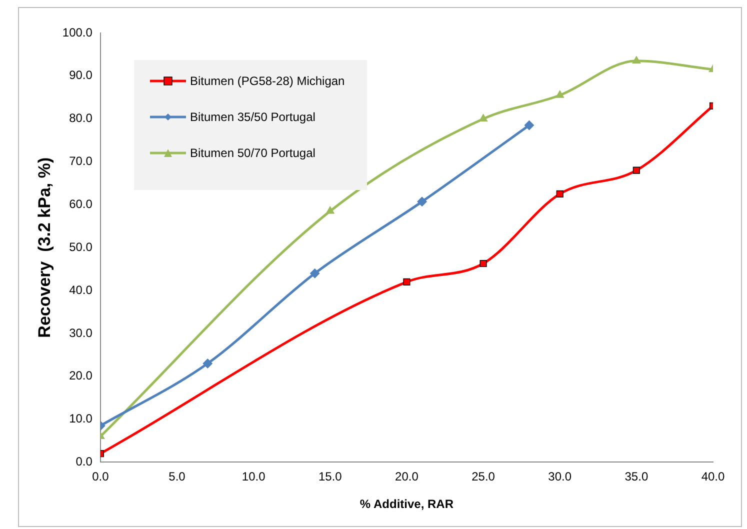 The image size is (747, 529). I want to click on y-tick-label: 20.0, so click(81, 375).